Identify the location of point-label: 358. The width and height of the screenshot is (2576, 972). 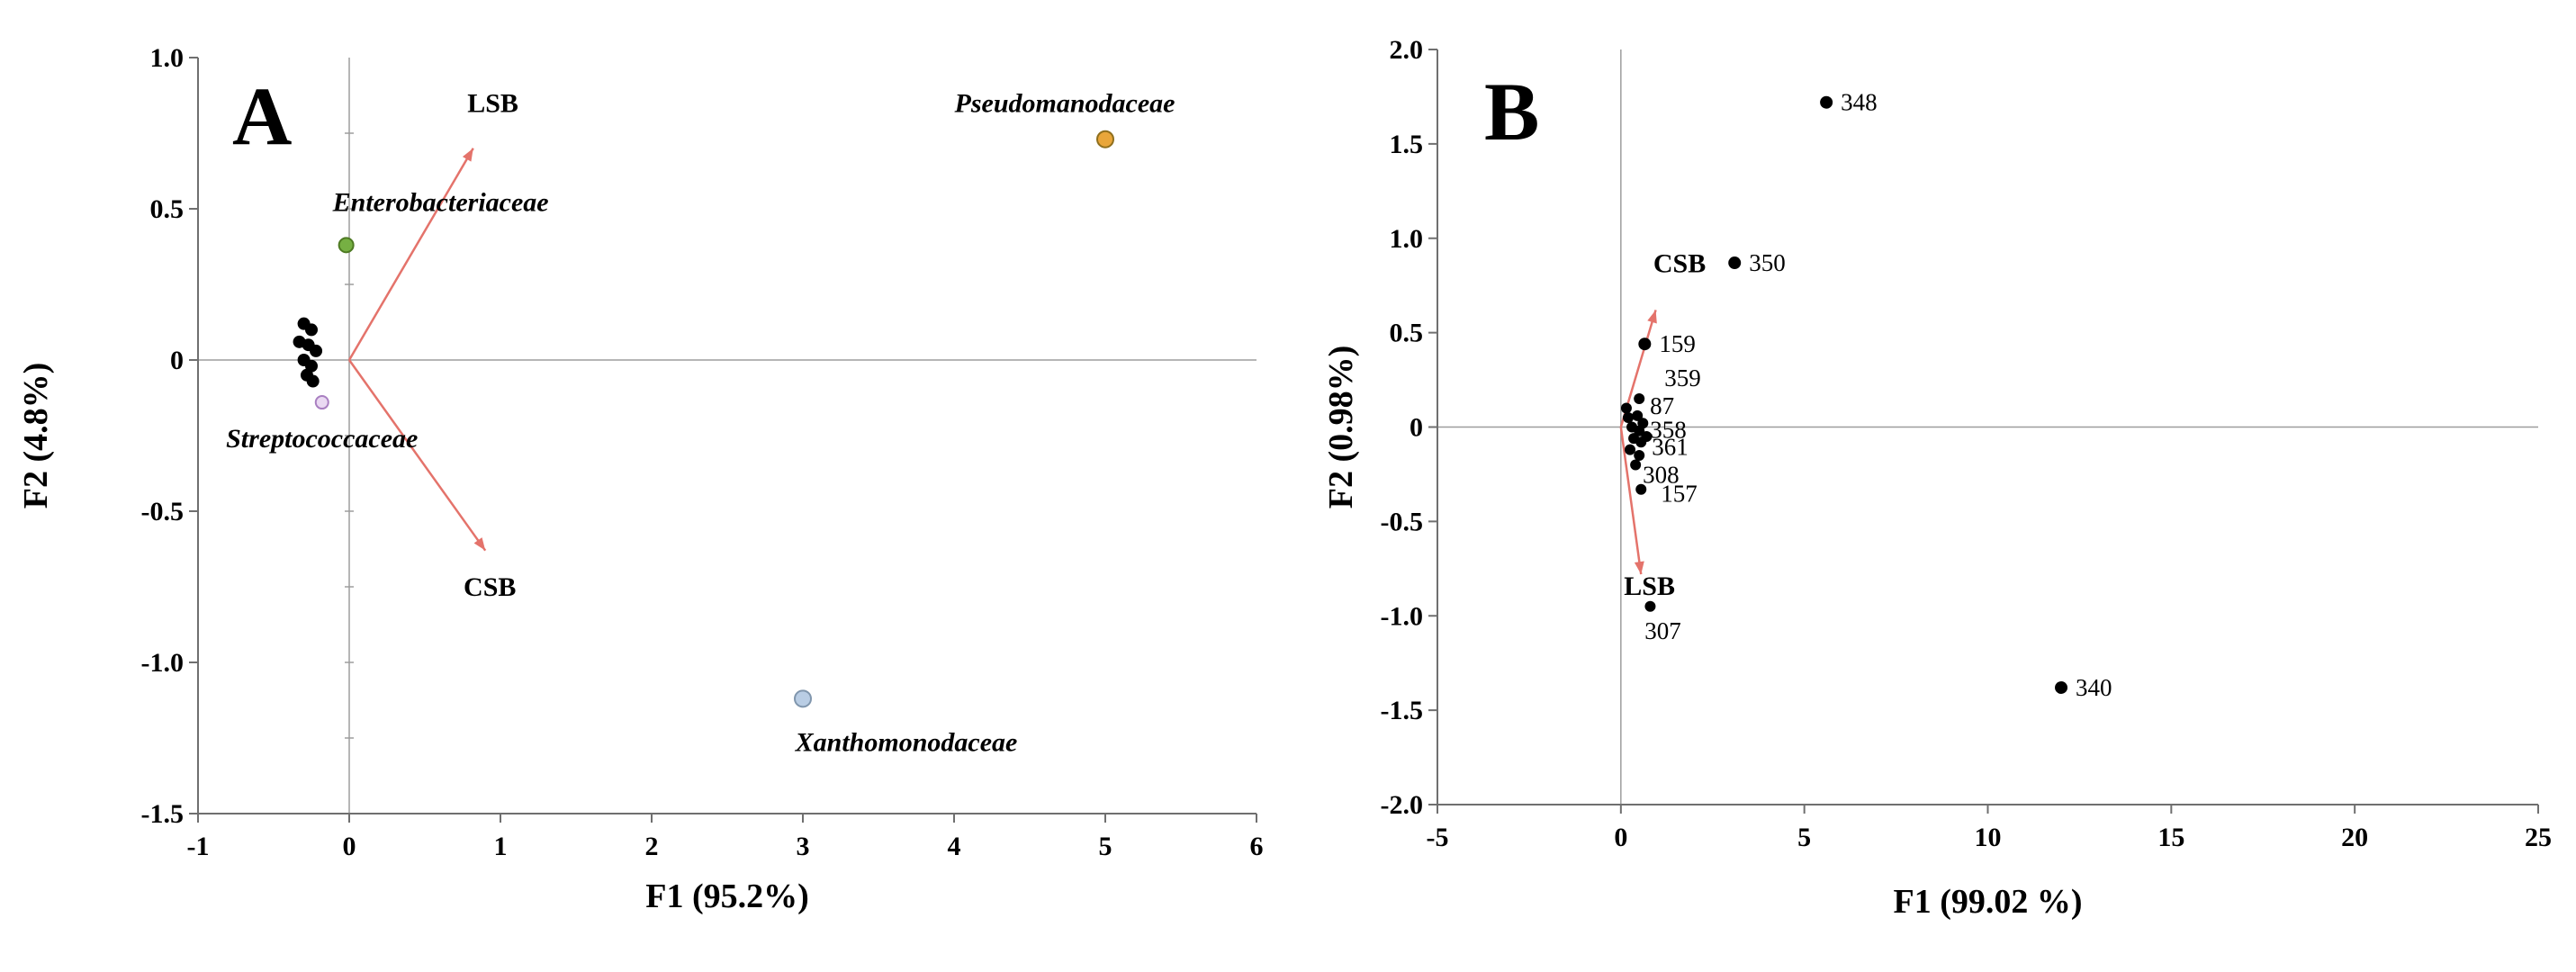
(1668, 431).